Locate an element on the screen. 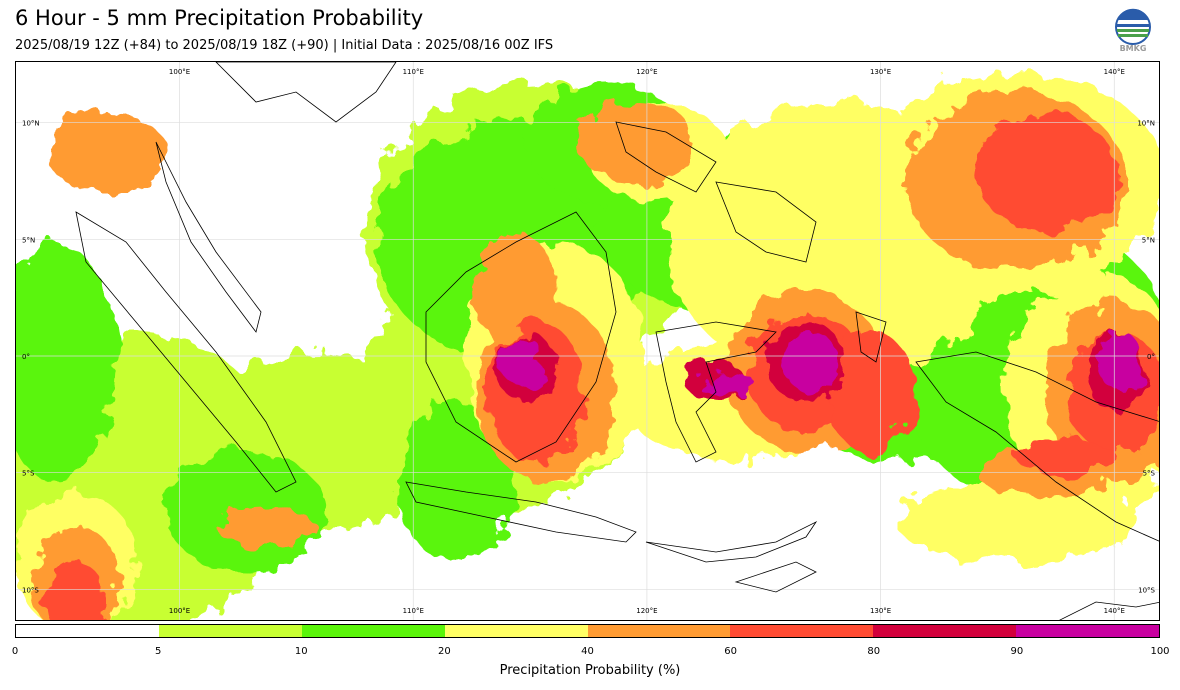 The height and width of the screenshot is (690, 1180). colorbar-label: Precipitation Probability (%) is located at coordinates (590, 670).